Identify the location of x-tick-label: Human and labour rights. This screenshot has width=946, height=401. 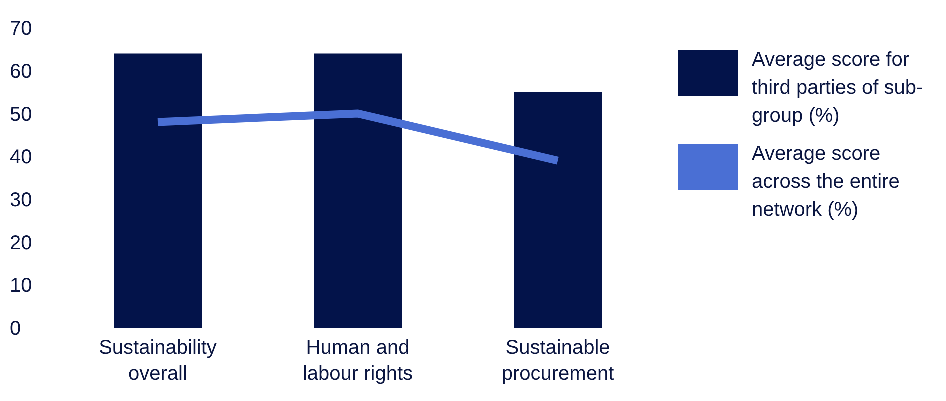
(358, 361).